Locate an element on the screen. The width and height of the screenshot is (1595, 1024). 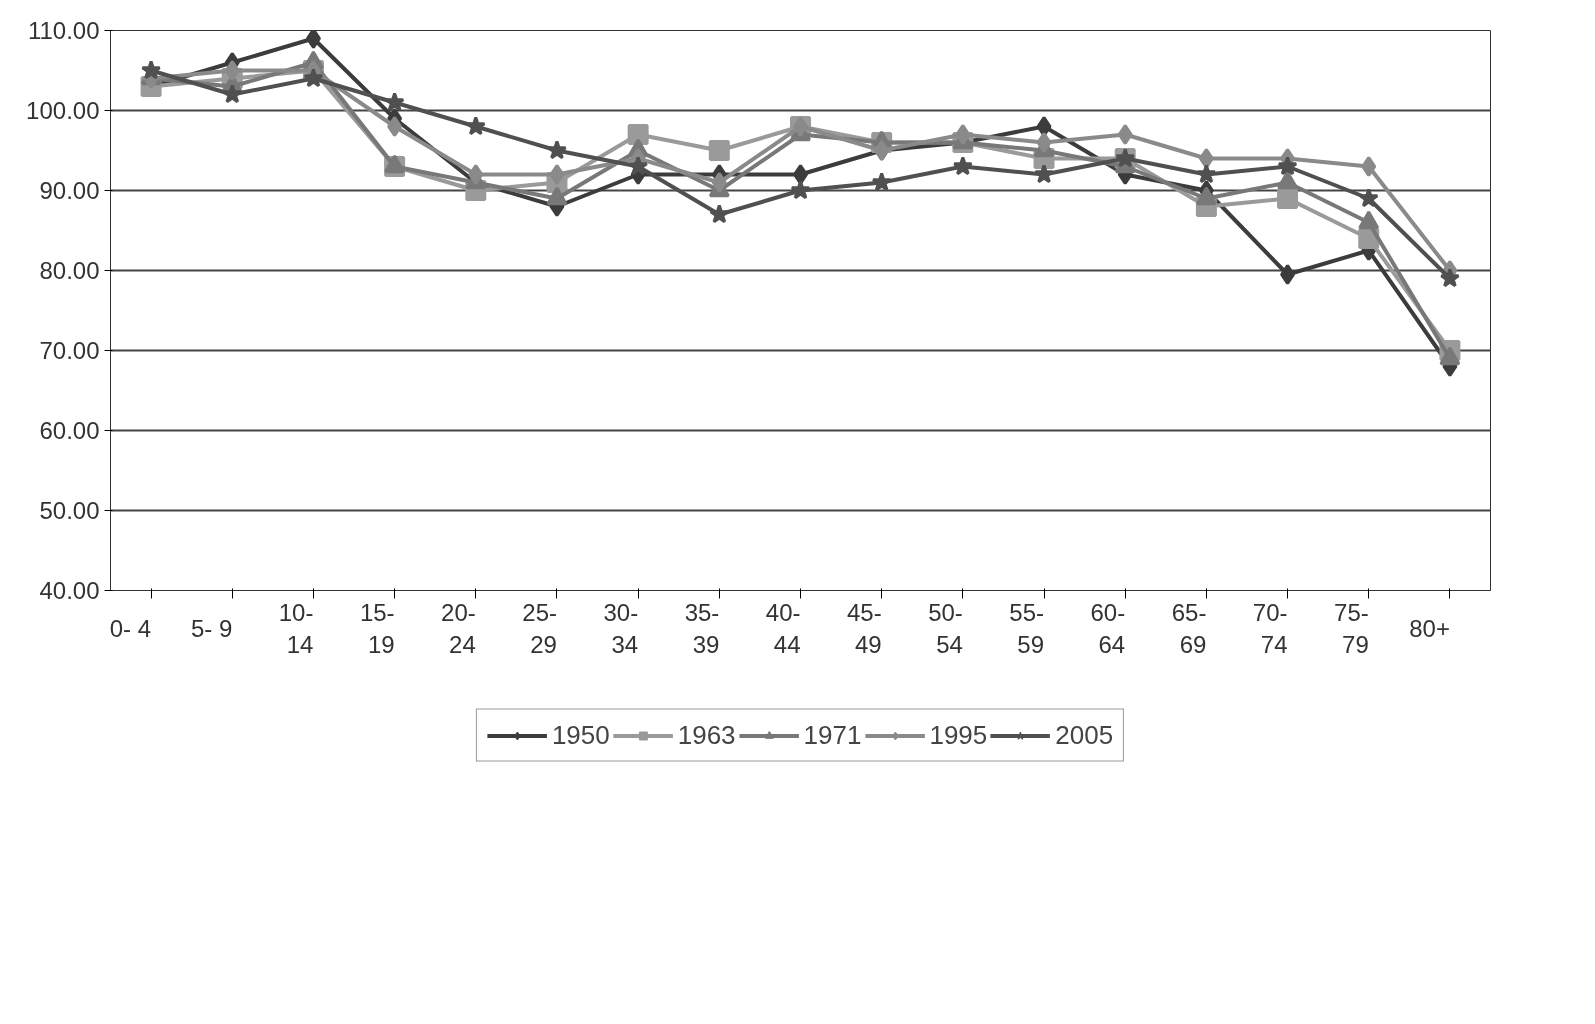
x-tick-label: 65- 69 is located at coordinates (1189, 628).